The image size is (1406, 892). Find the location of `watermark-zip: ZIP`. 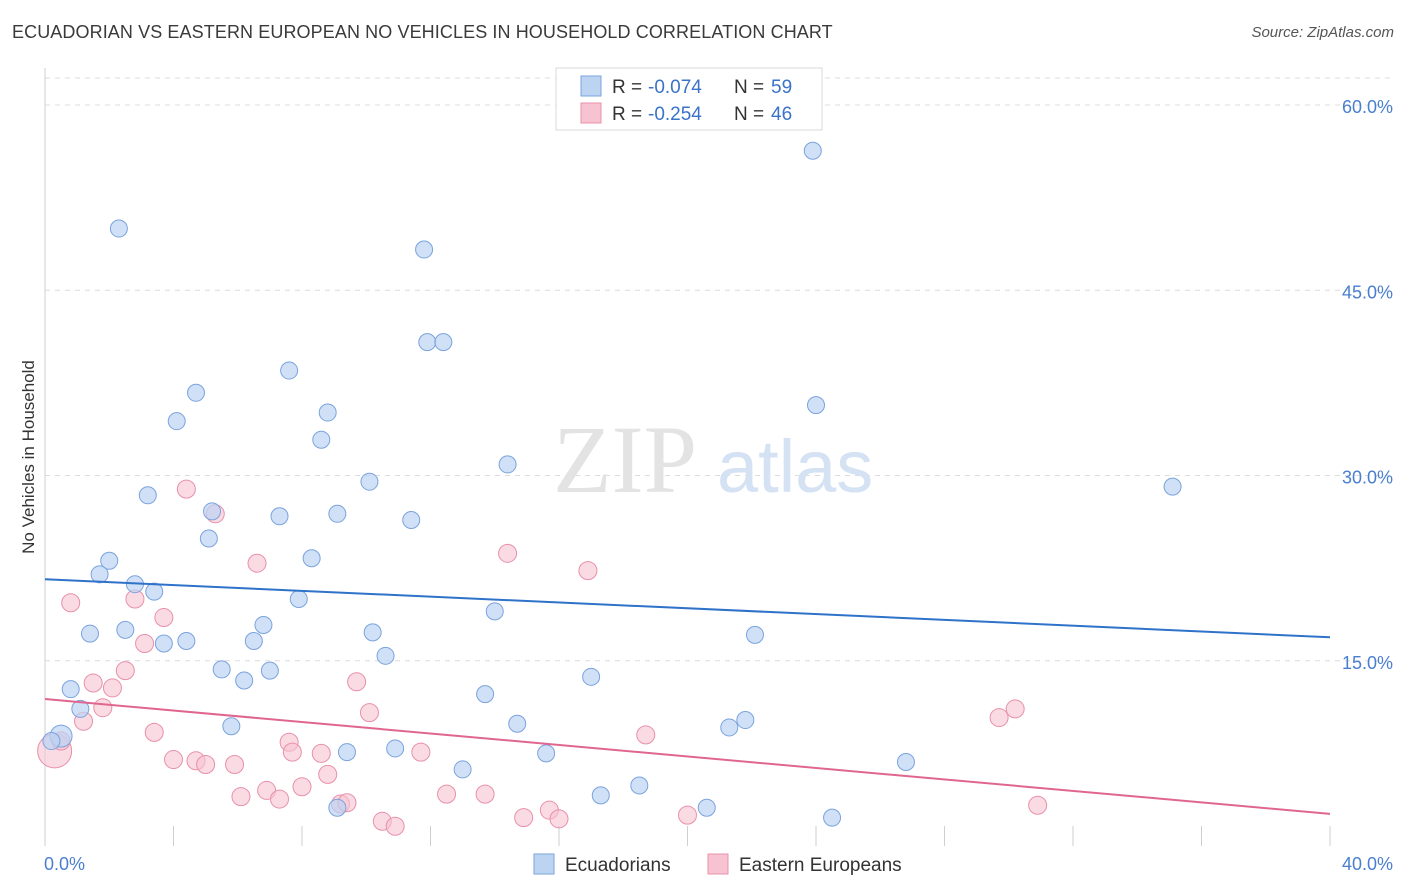

watermark-zip: ZIP is located at coordinates (625, 459).